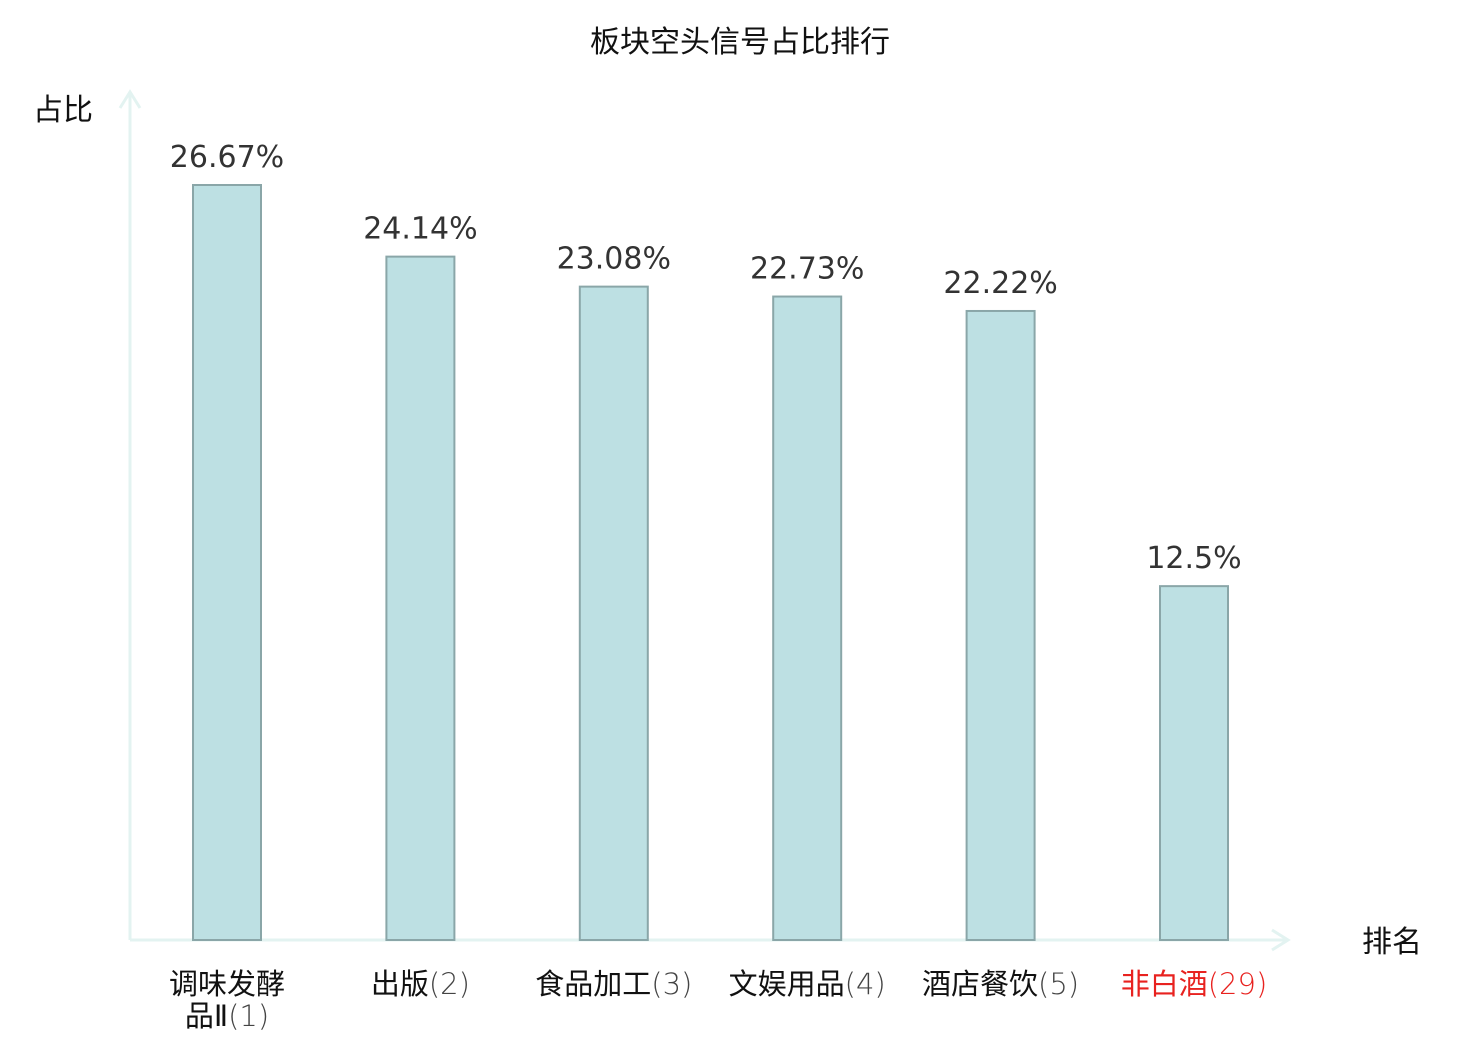 Image resolution: width=1480 pixels, height=1044 pixels. I want to click on bar-value-label: 26.67%, so click(227, 157).